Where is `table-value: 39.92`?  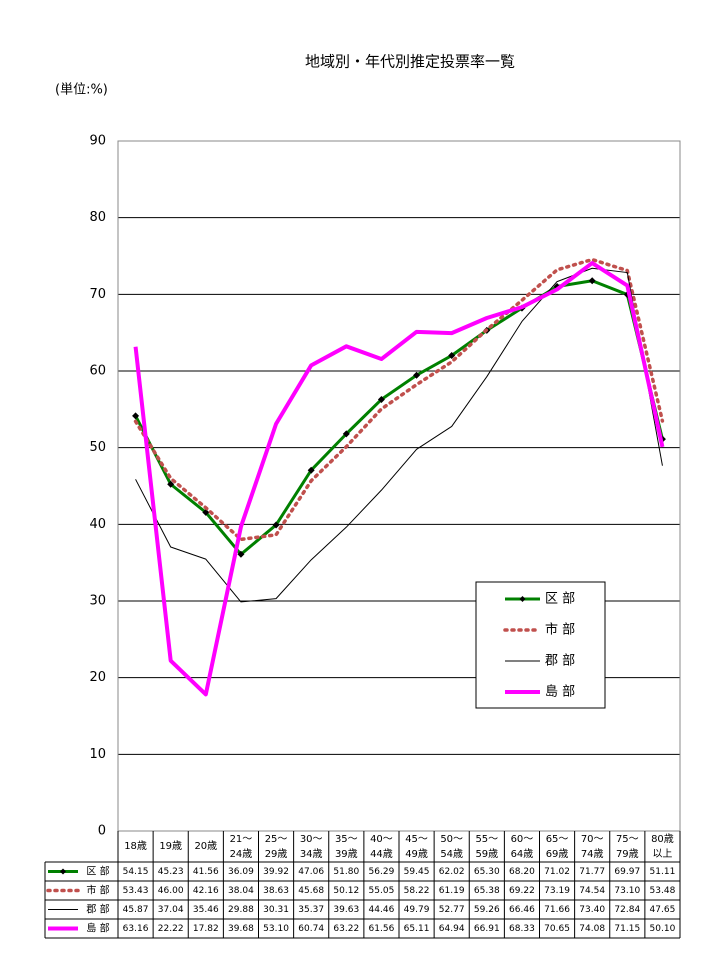 table-value: 39.92 is located at coordinates (276, 872).